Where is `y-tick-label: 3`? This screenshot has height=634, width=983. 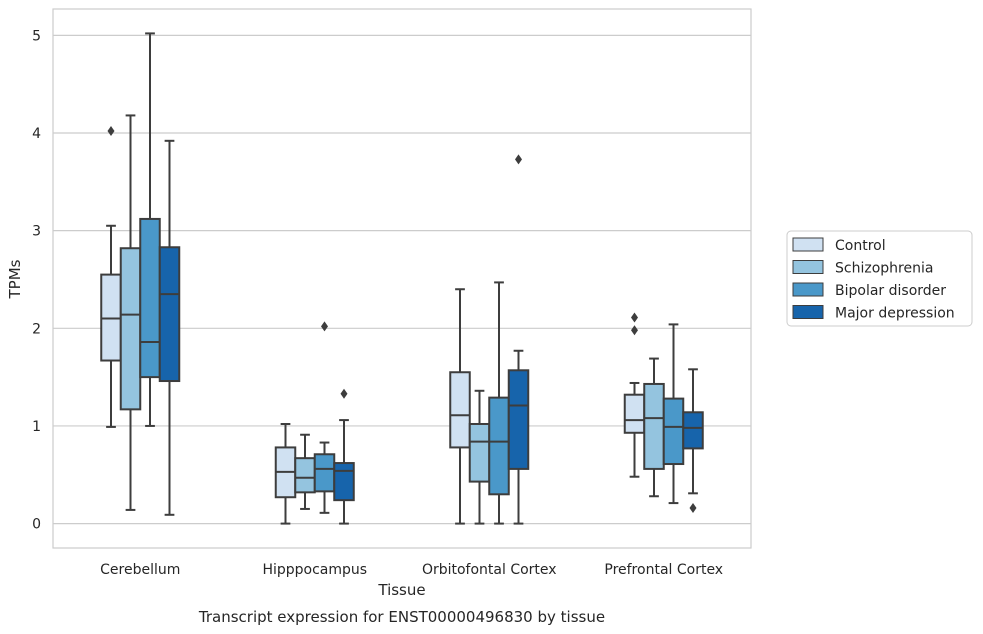
y-tick-label: 3 is located at coordinates (36, 232).